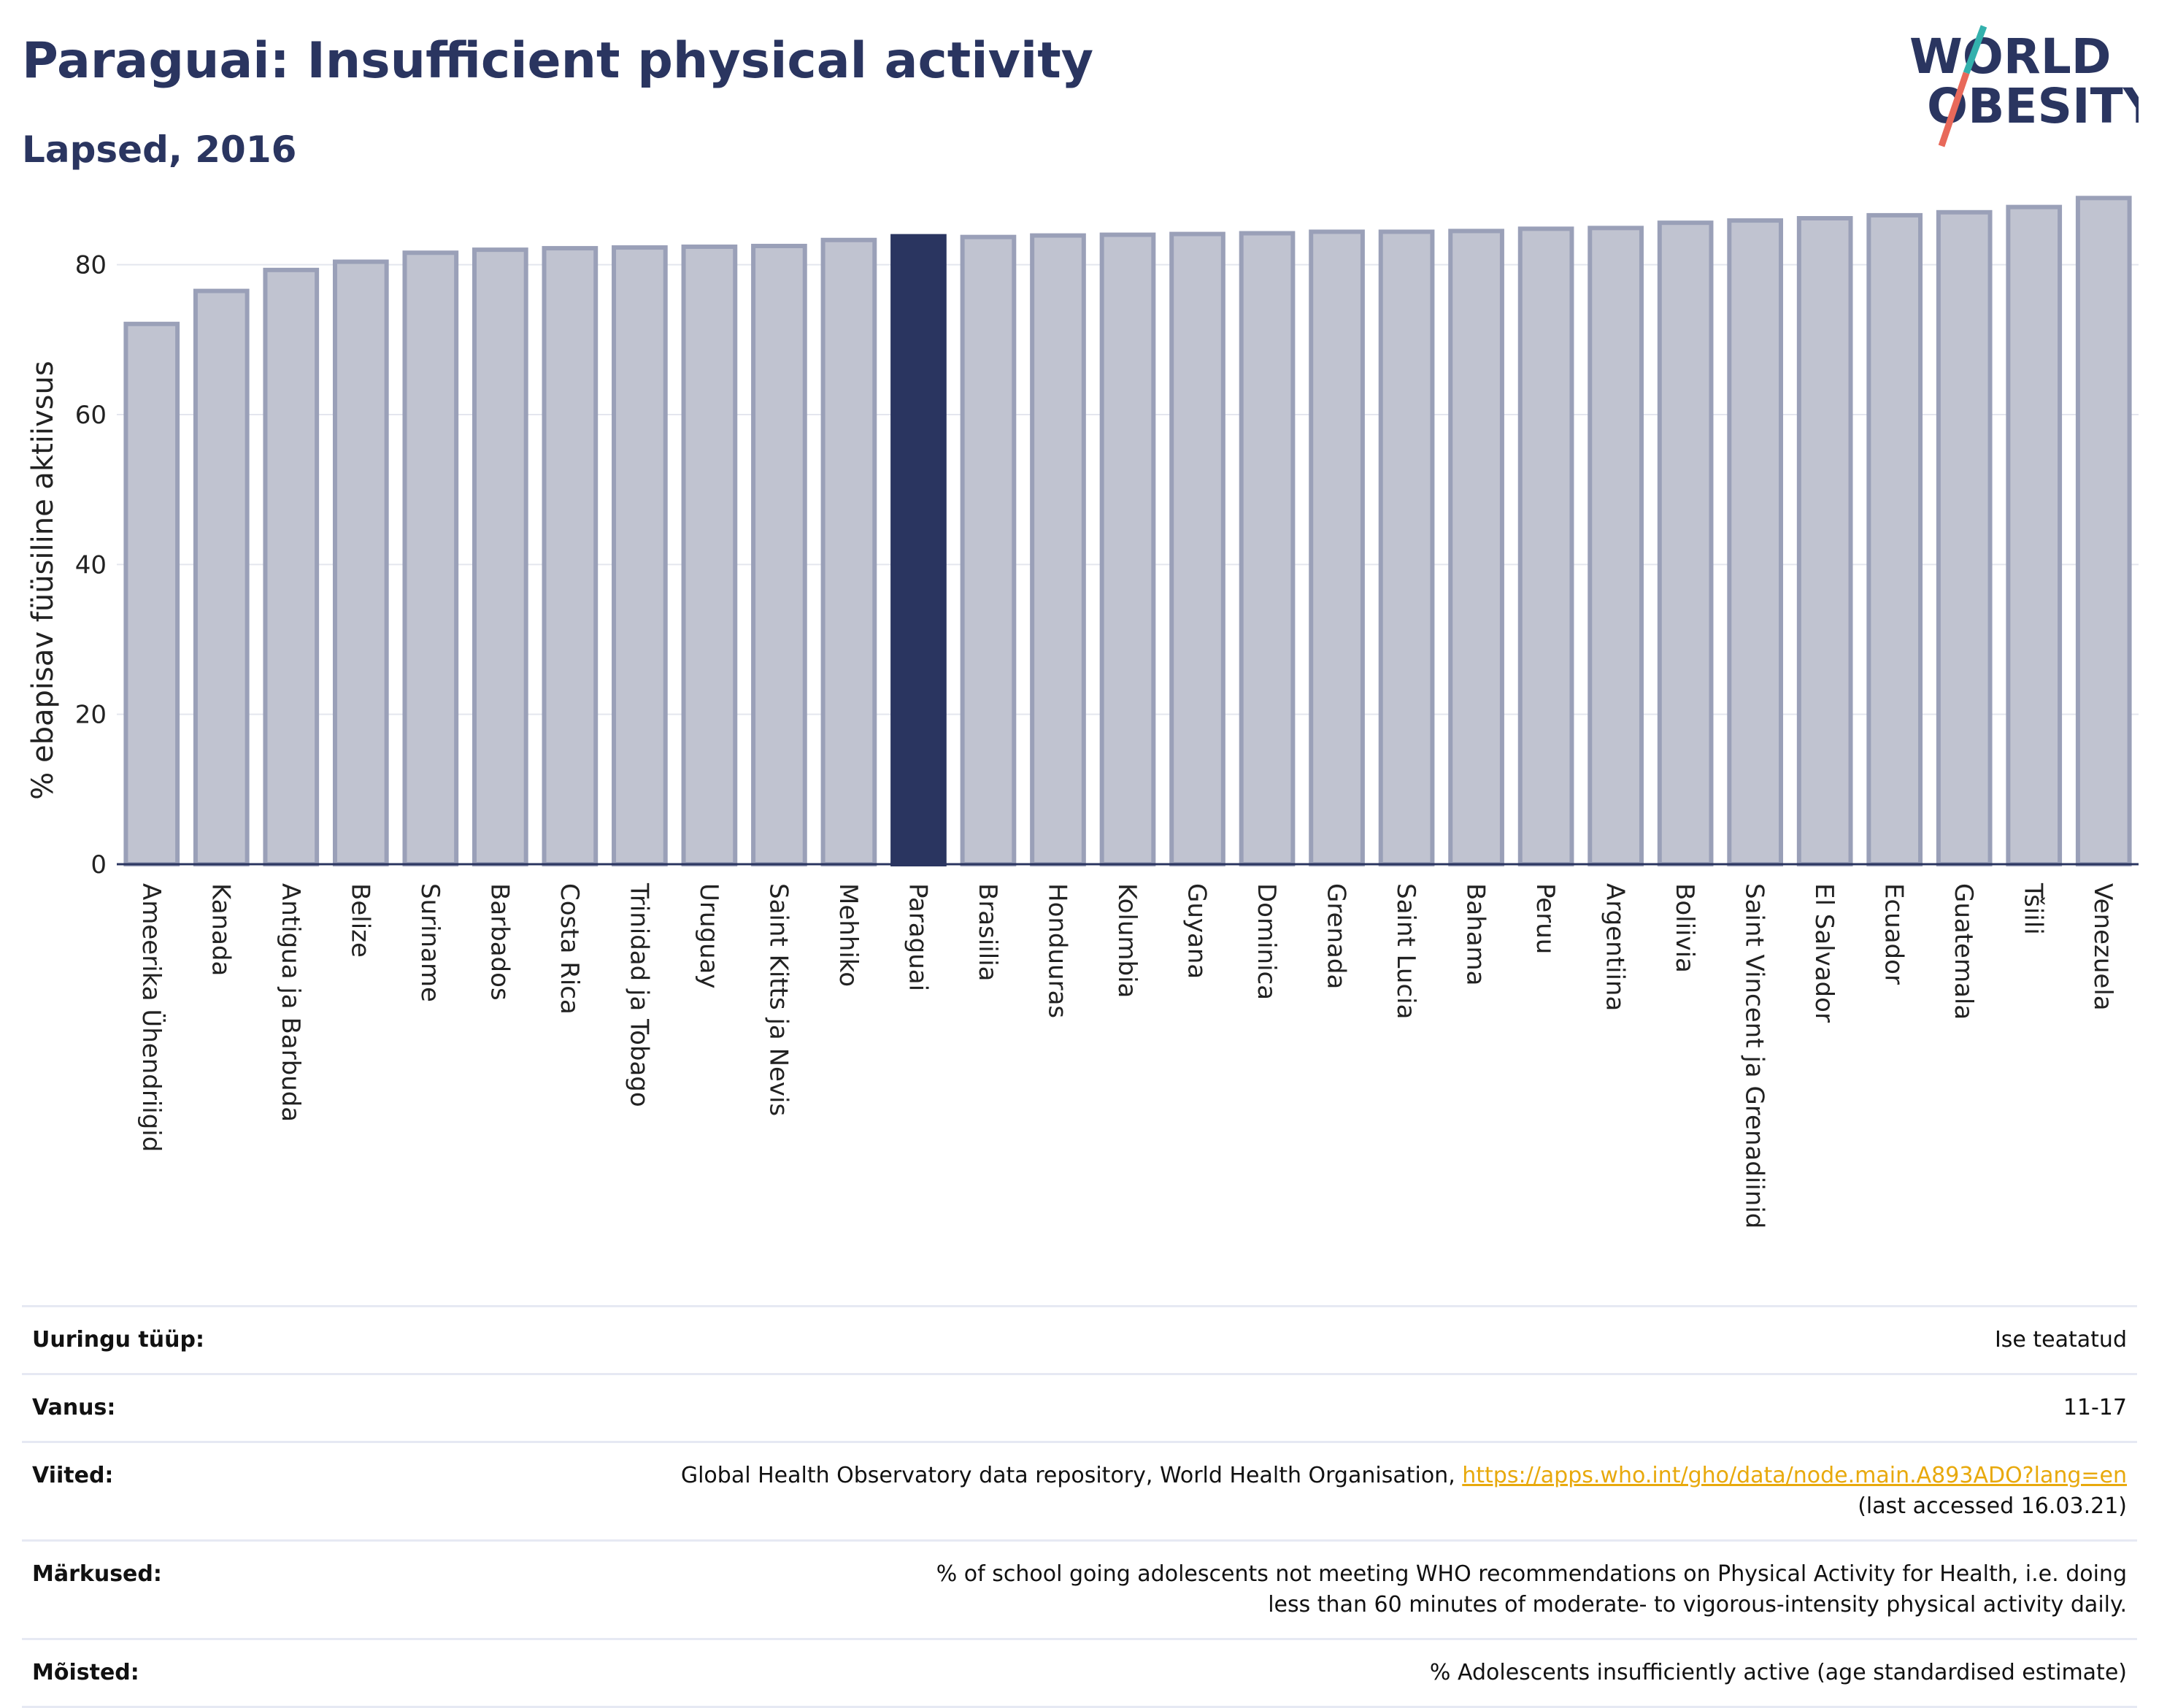 The height and width of the screenshot is (1708, 2159). What do you see at coordinates (1615, 947) in the screenshot?
I see `x-category-label: Argentiina` at bounding box center [1615, 947].